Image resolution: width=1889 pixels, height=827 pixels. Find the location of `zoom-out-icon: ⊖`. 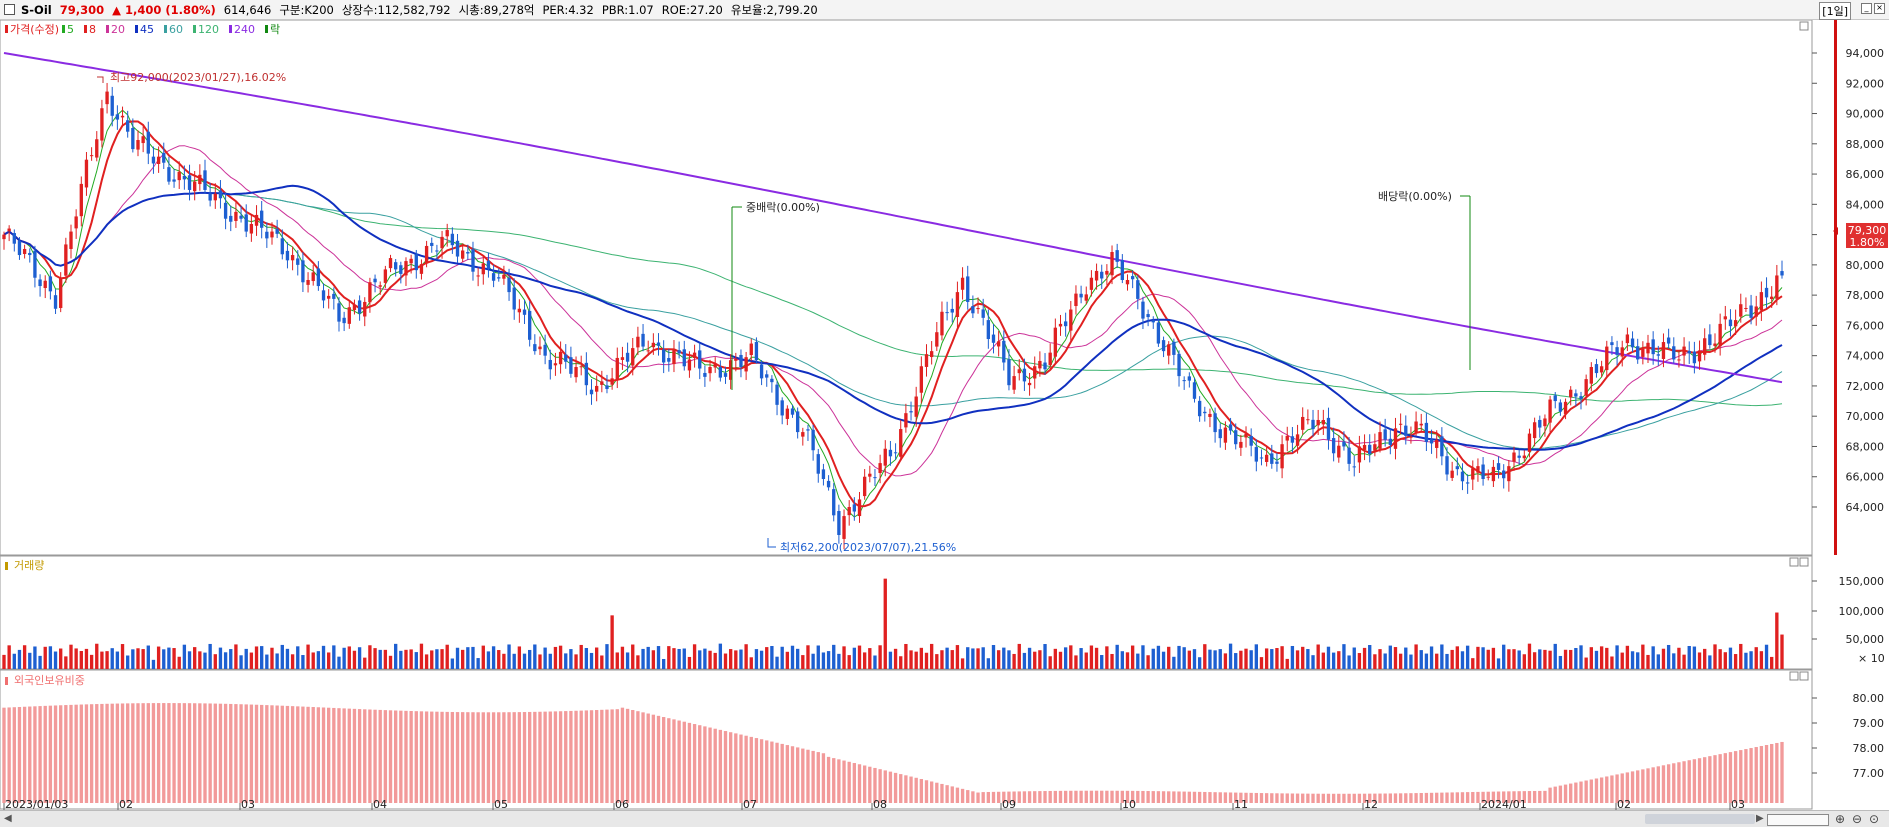

zoom-out-icon: ⊖ is located at coordinates (1857, 819).